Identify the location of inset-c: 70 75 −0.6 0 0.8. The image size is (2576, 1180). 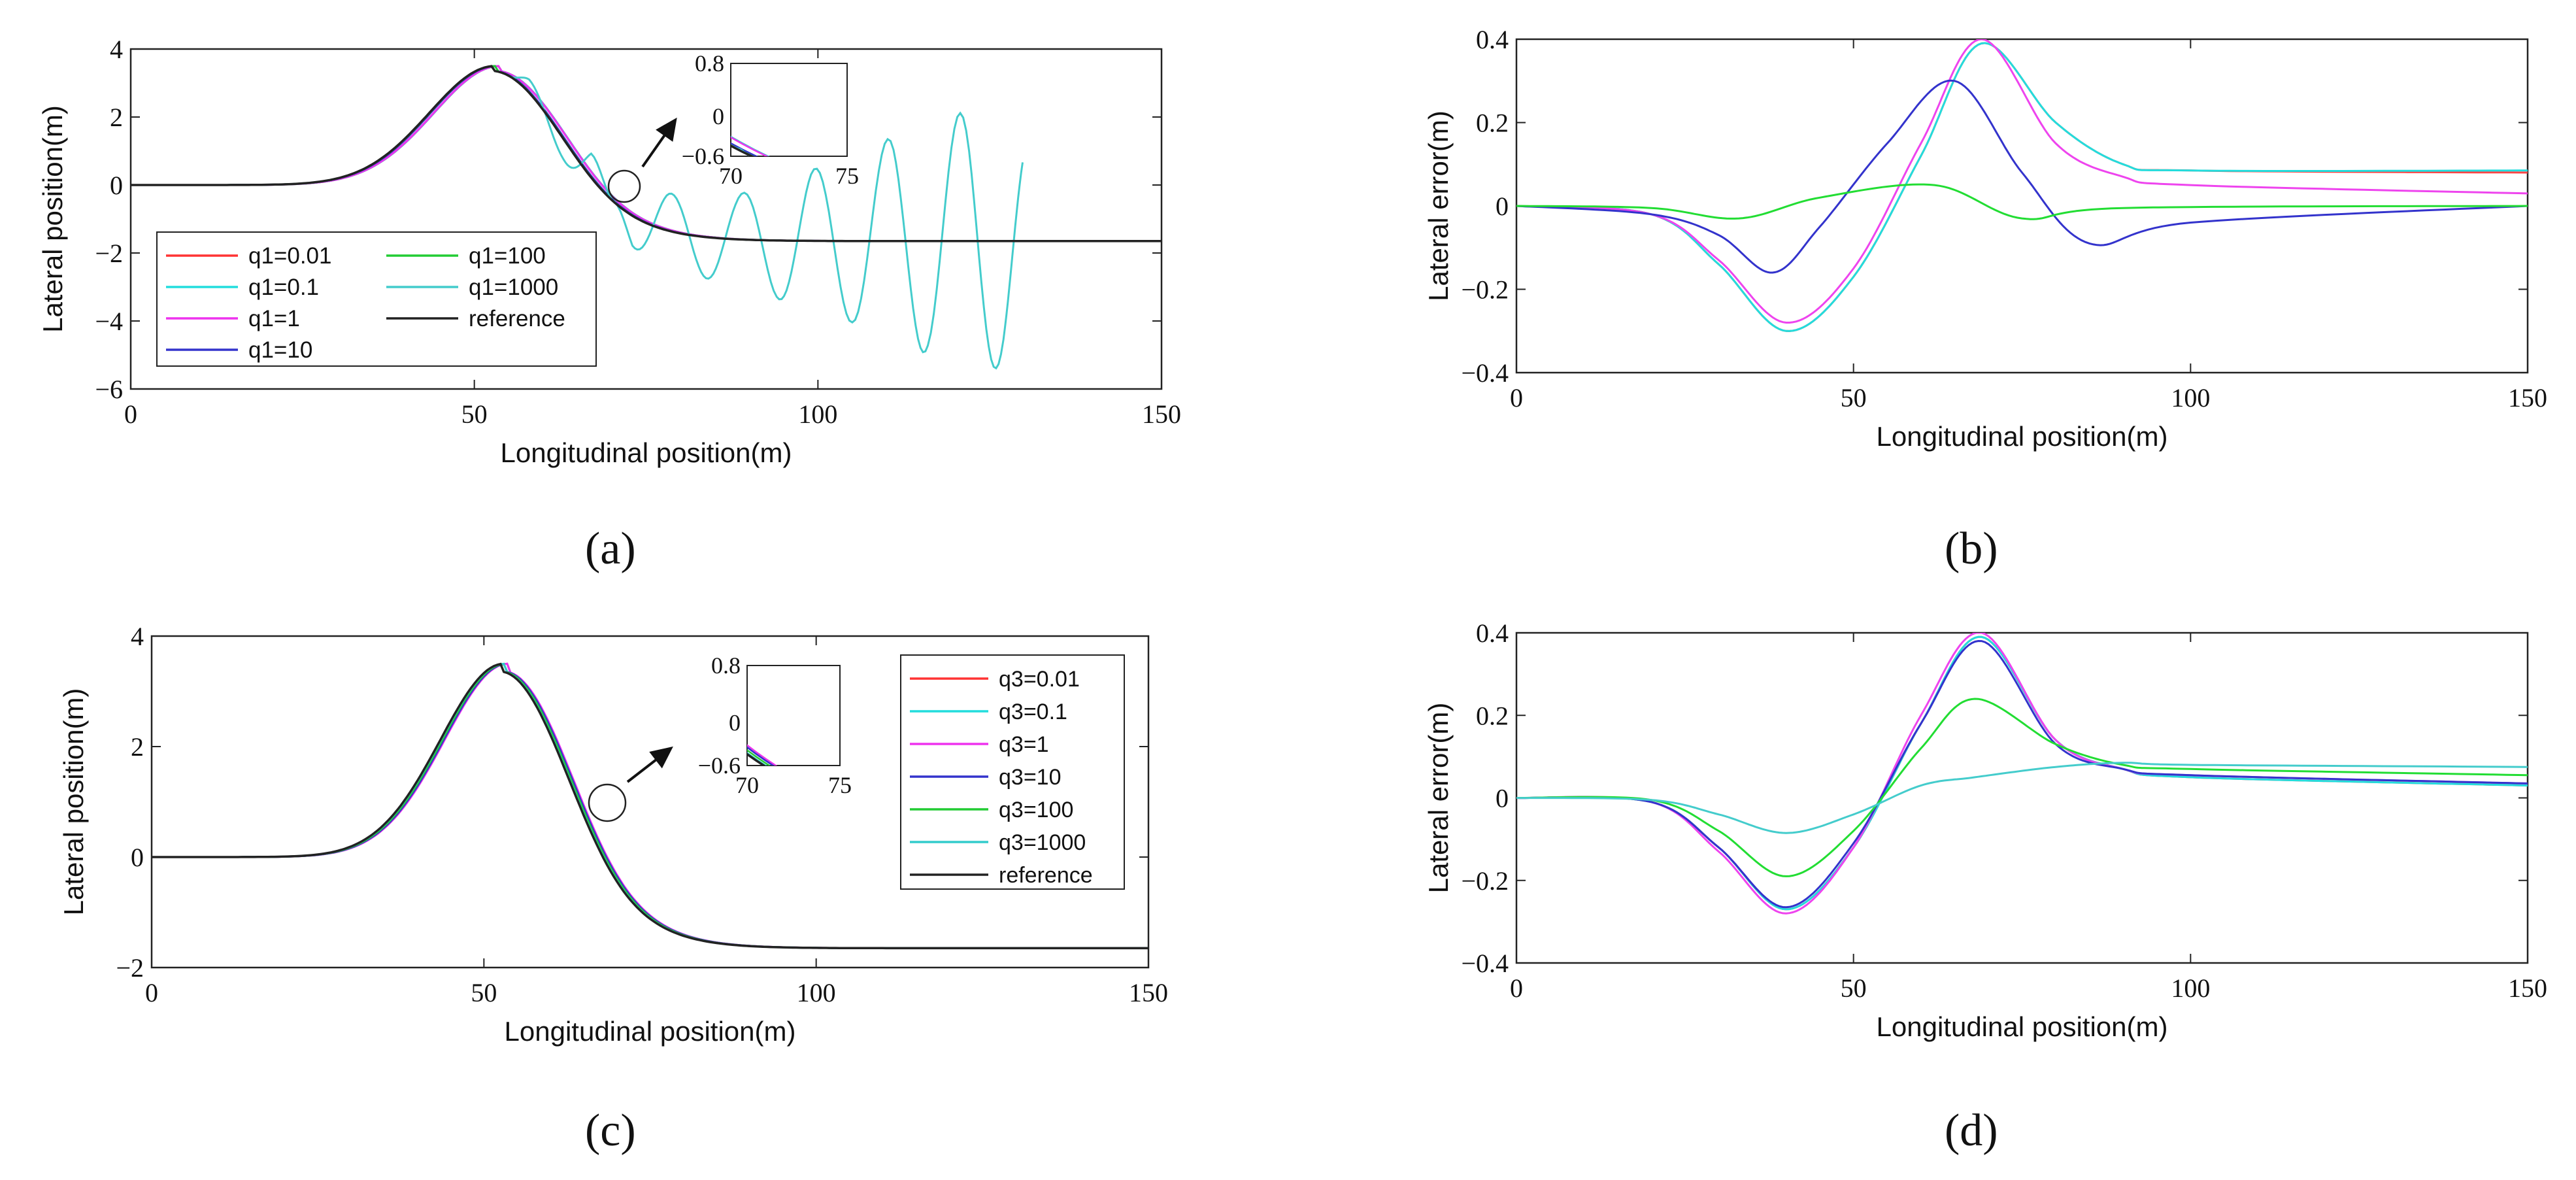
(720, 737).